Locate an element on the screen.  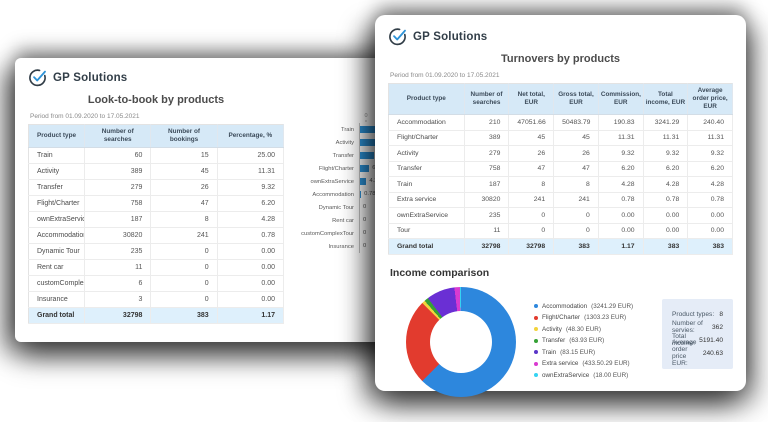
legend-item: ownExtraService (18.00 EUR) is located at coordinates (593, 376).